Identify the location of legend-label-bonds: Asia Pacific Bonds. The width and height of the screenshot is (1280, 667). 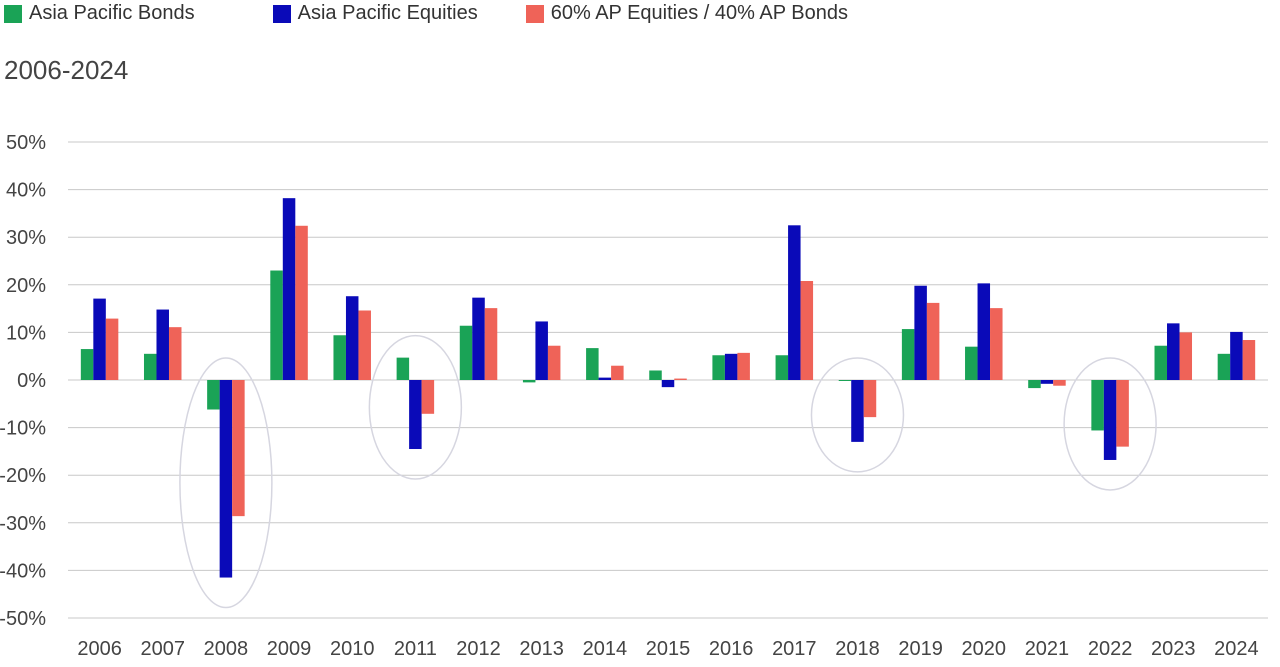
(112, 13).